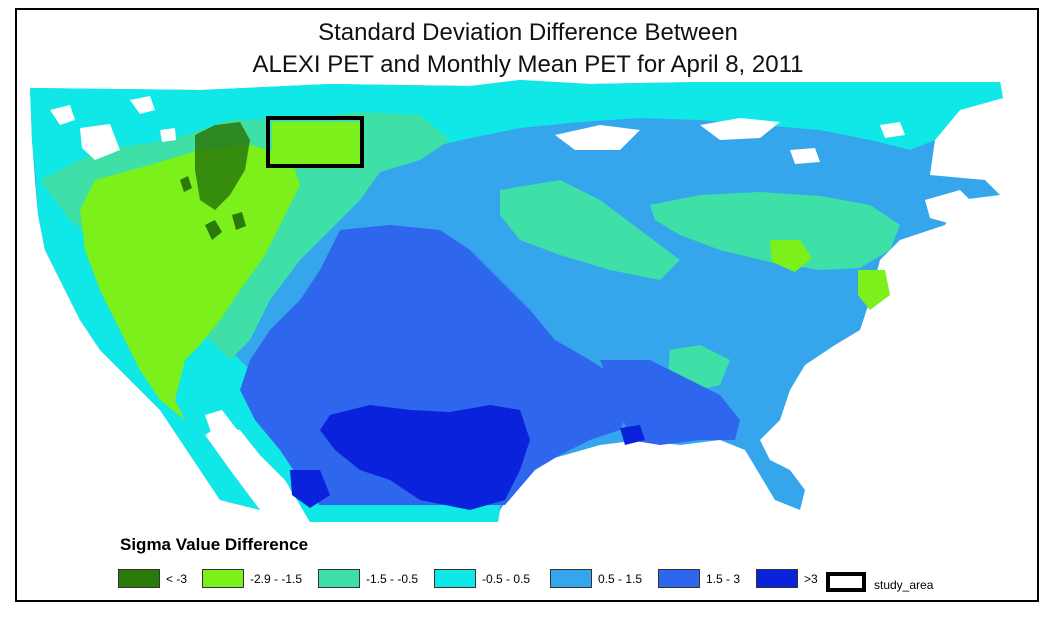  I want to click on legend-item-0-5-to-1-5: 0.5 - 1.5, so click(596, 578).